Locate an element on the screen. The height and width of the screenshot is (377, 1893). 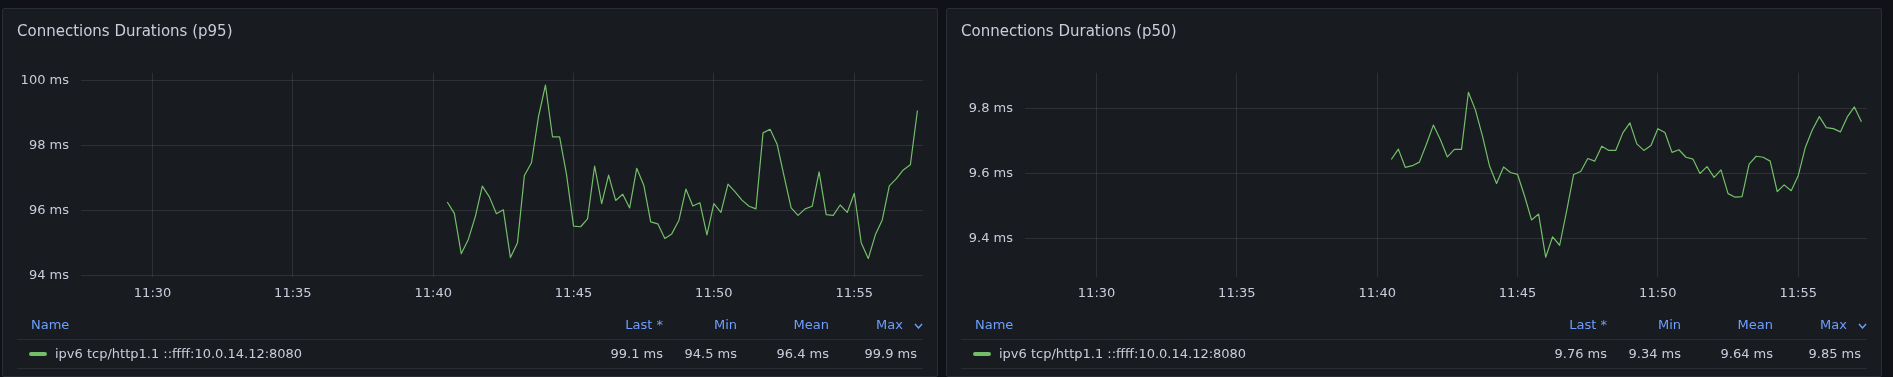
y-tick-label: 94 ms is located at coordinates (49, 275).